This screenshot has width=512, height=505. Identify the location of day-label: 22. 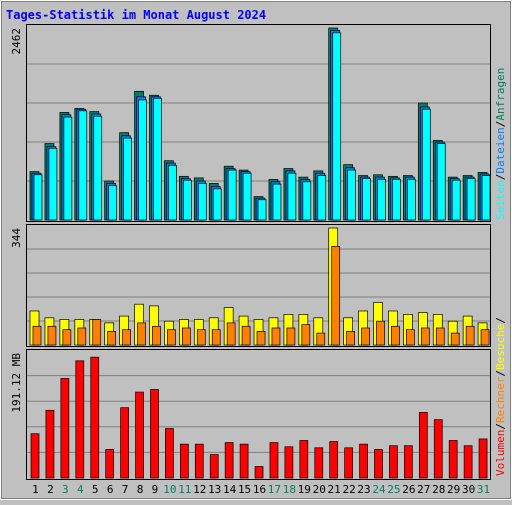
(348, 489).